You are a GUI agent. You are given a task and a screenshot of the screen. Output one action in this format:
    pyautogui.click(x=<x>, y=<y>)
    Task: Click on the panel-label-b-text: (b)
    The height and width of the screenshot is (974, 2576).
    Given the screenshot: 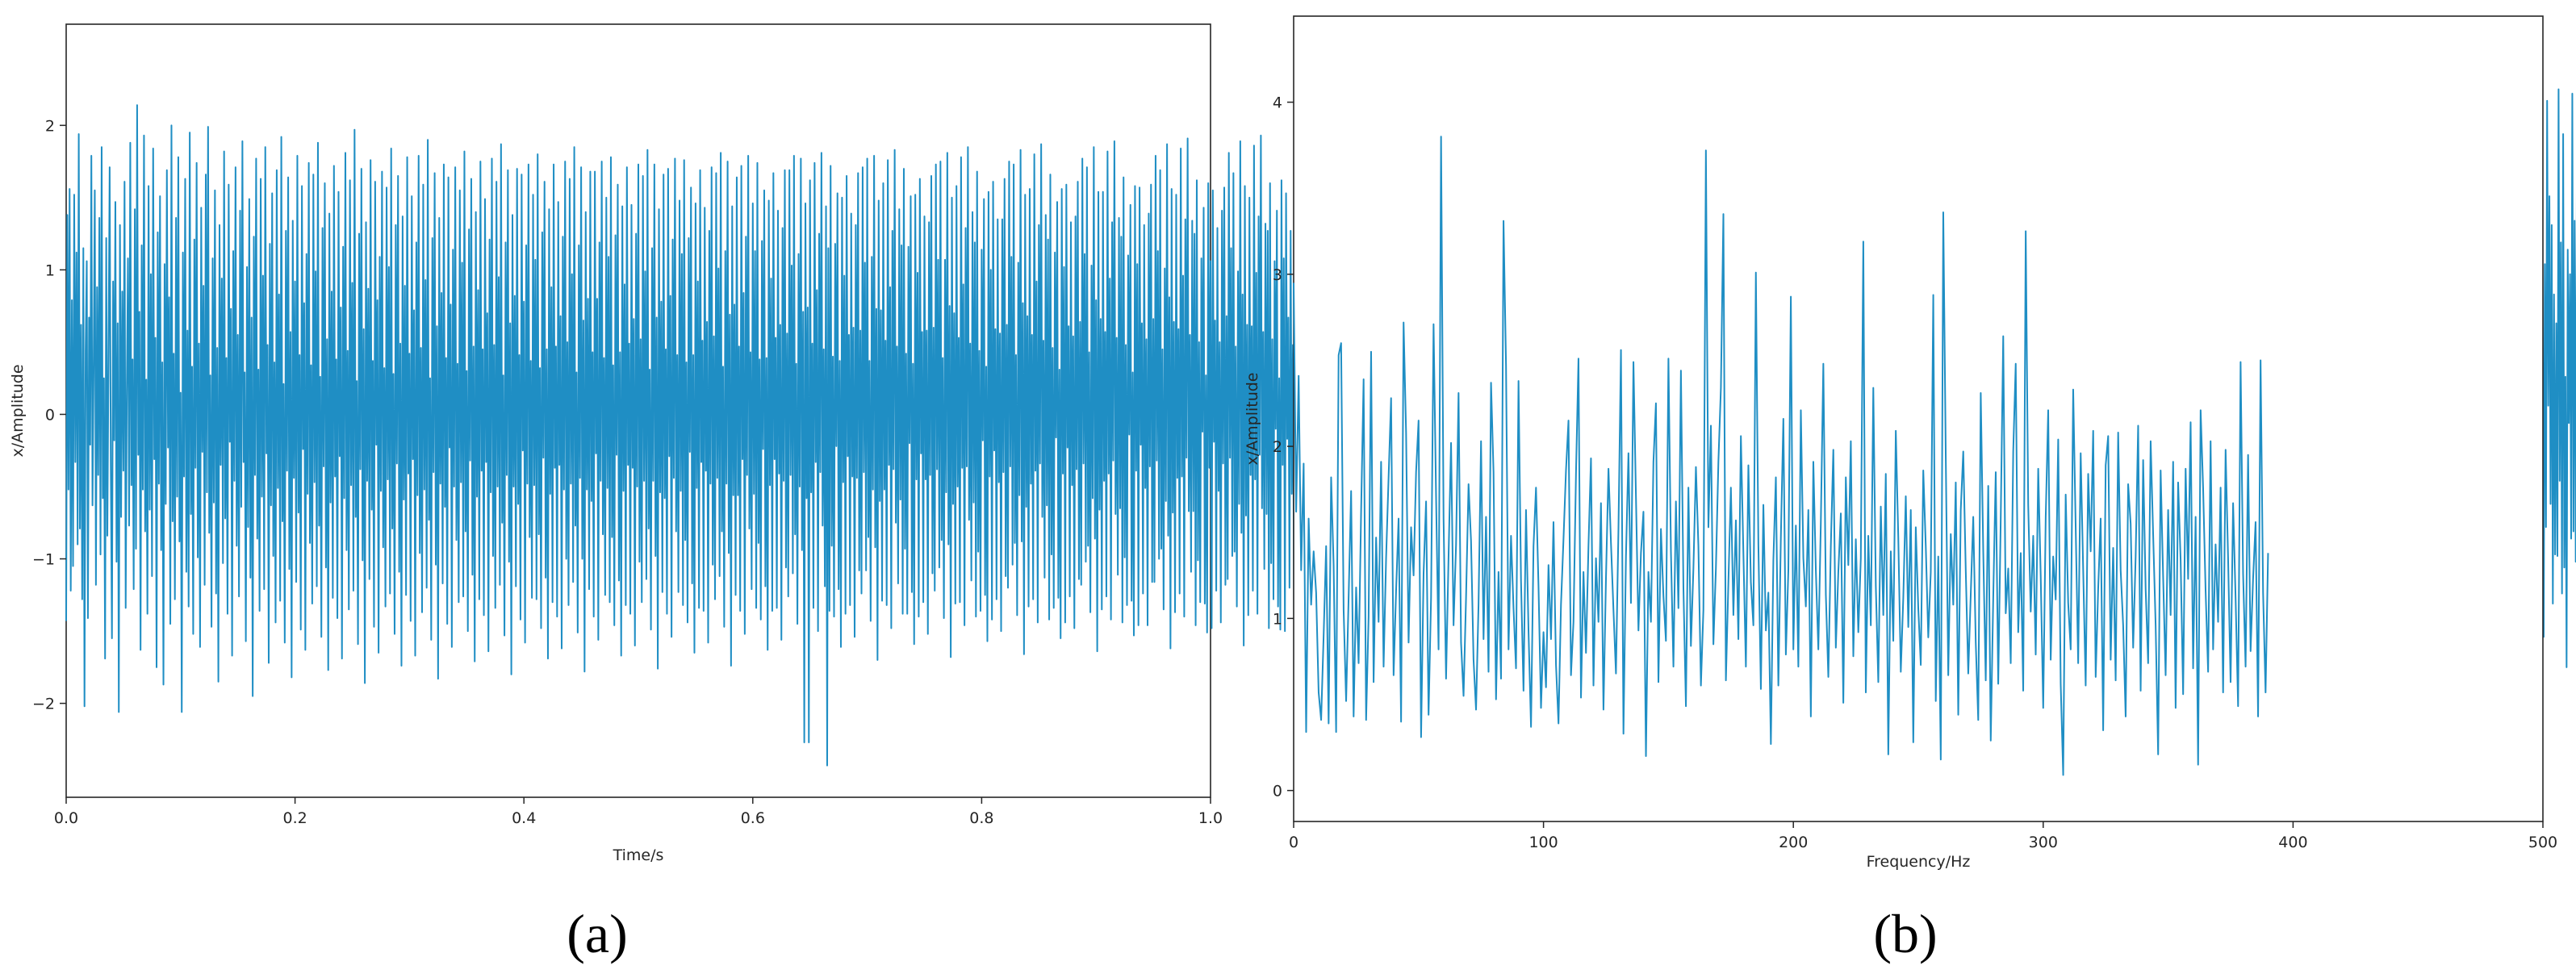 What is the action you would take?
    pyautogui.click(x=1905, y=933)
    